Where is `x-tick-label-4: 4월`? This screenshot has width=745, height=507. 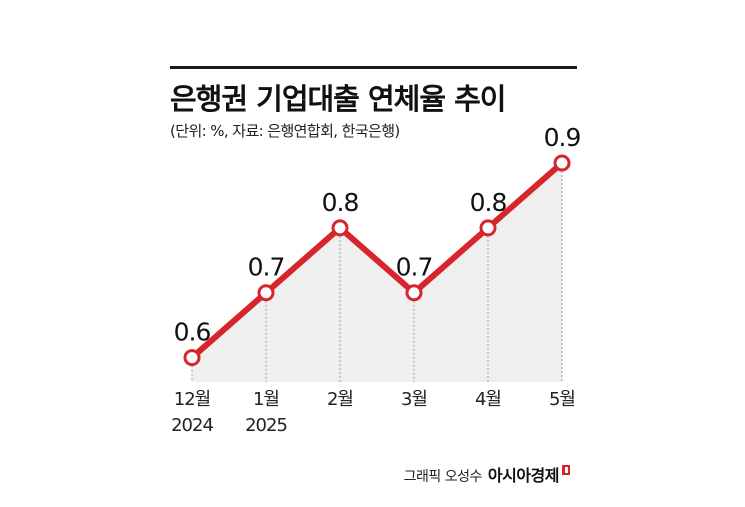
x-tick-label-4: 4월 is located at coordinates (488, 399).